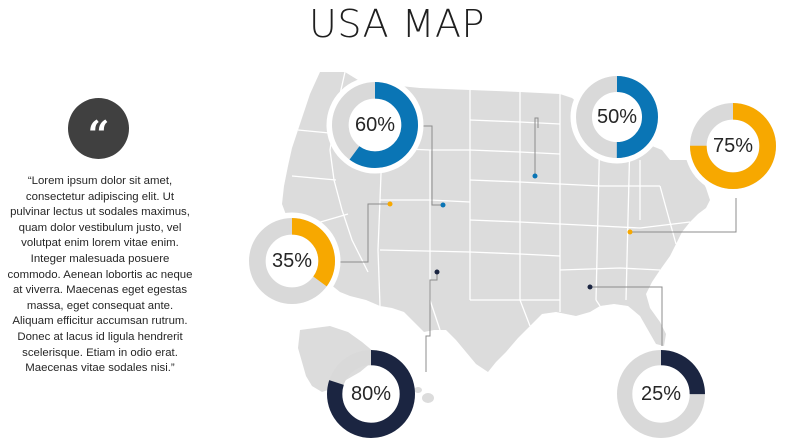 This screenshot has height=447, width=794. What do you see at coordinates (390, 204) in the screenshot?
I see `marker-utah` at bounding box center [390, 204].